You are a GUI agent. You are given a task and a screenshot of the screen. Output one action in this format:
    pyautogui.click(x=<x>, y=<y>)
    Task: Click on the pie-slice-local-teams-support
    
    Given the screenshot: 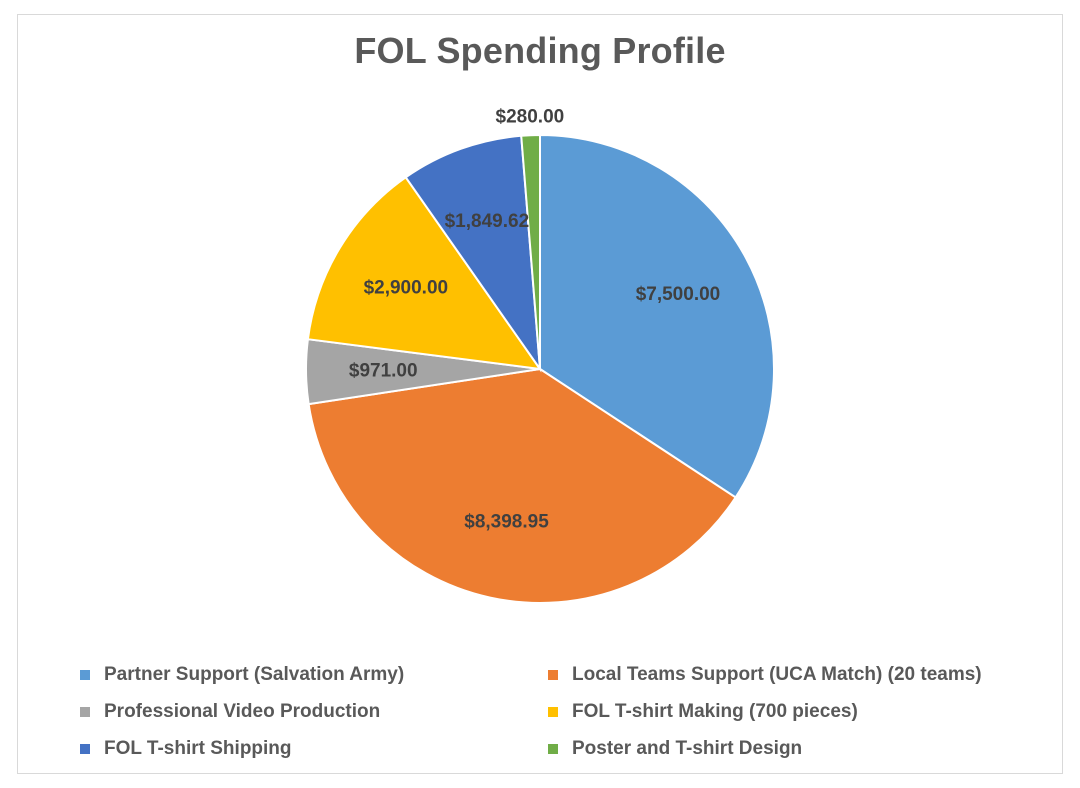 What is the action you would take?
    pyautogui.click(x=522, y=485)
    